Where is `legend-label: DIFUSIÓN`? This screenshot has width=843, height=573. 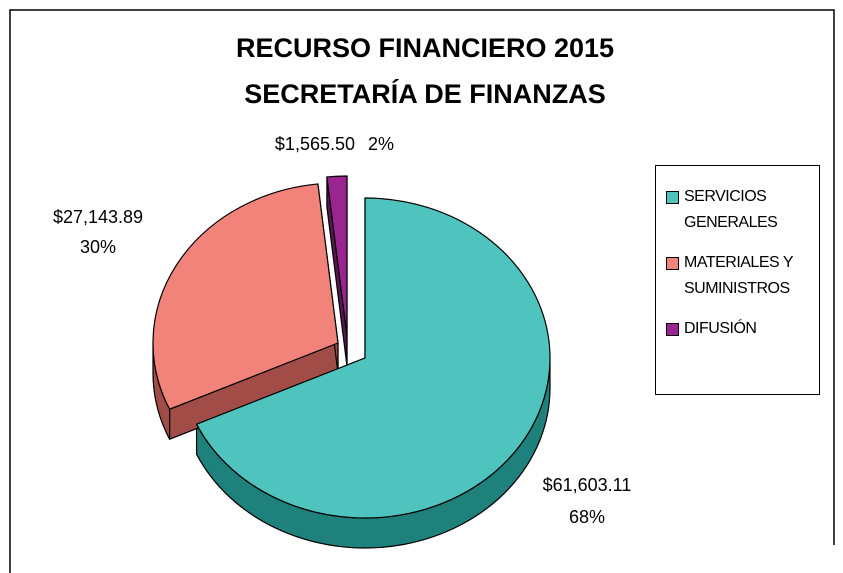 legend-label: DIFUSIÓN is located at coordinates (720, 328).